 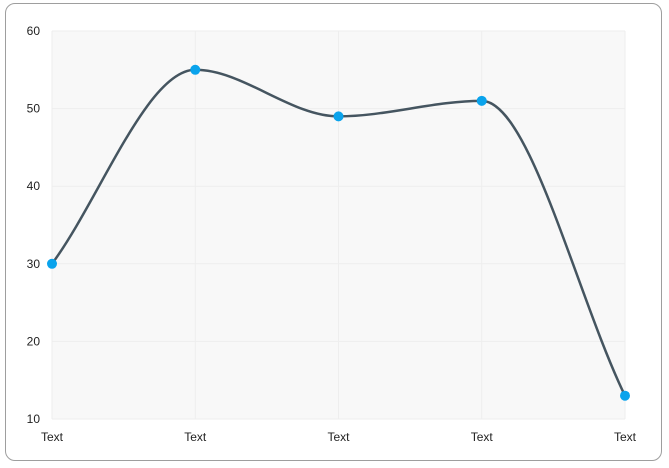 I want to click on y-tick-label: 50, so click(x=34, y=109).